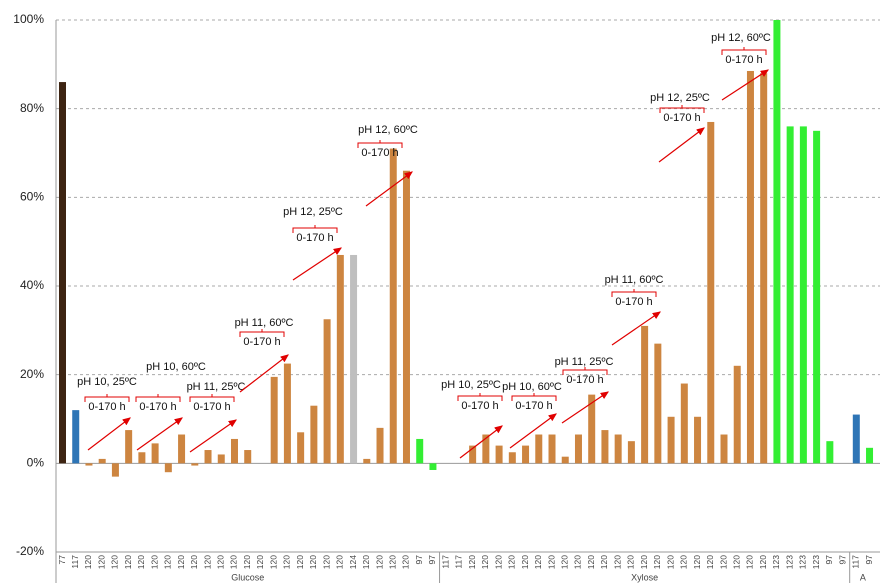 The width and height of the screenshot is (880, 583). What do you see at coordinates (634, 280) in the screenshot?
I see `annotation: pH 11, 60ºC` at bounding box center [634, 280].